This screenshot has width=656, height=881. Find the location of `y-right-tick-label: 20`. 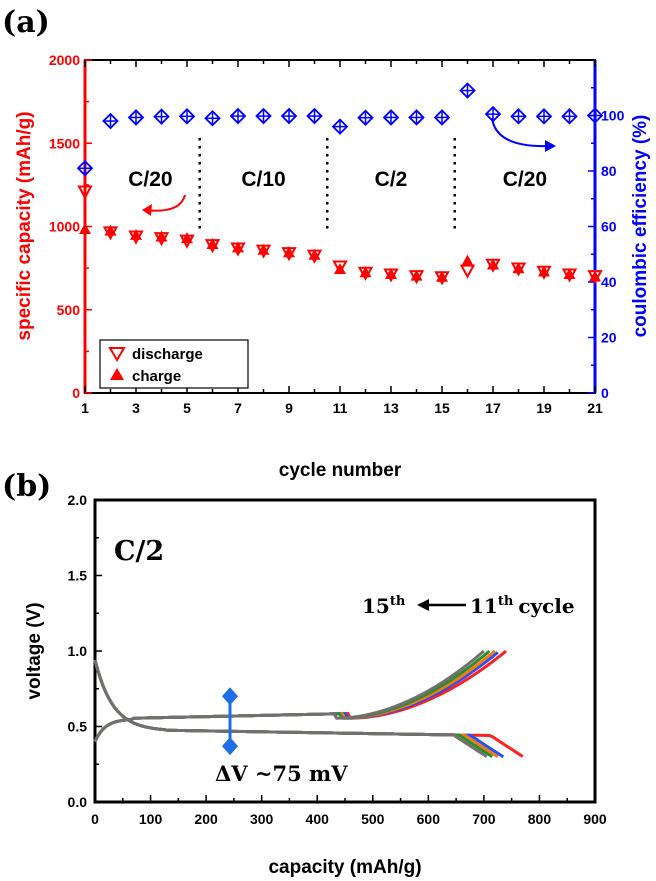

y-right-tick-label: 20 is located at coordinates (609, 338).